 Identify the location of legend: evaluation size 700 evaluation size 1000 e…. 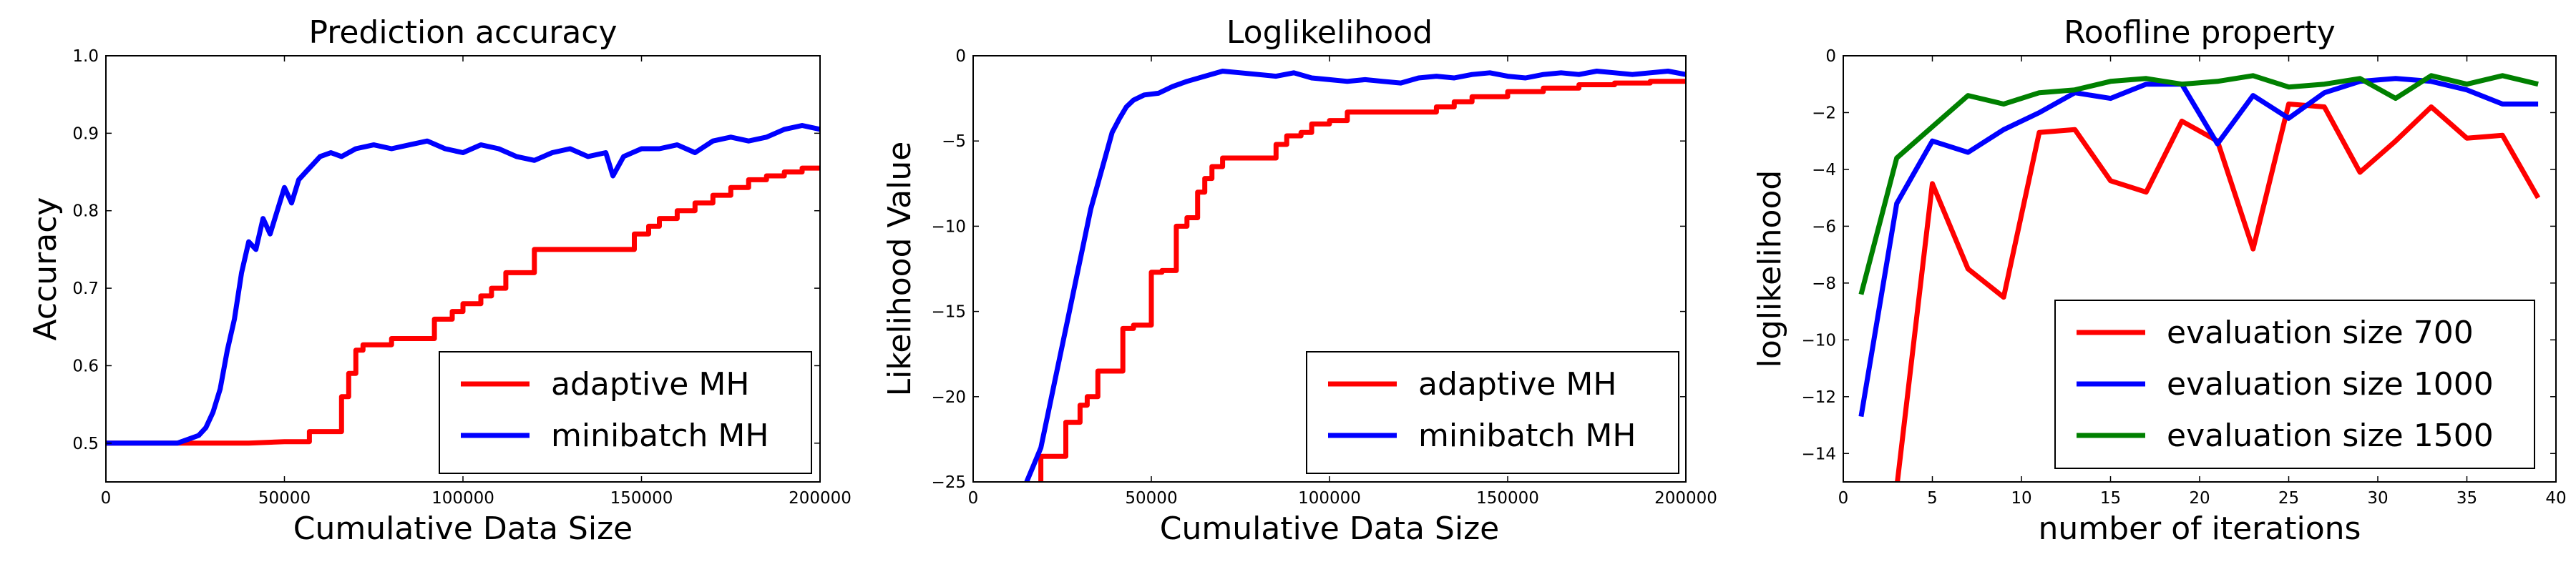
(2294, 384).